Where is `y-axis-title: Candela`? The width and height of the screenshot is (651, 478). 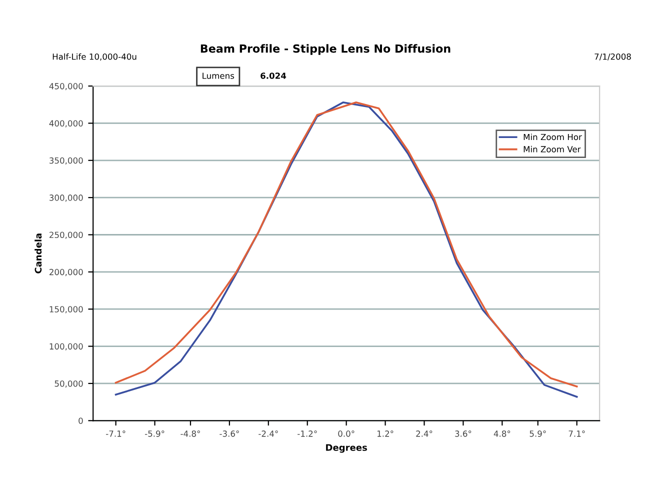 y-axis-title: Candela is located at coordinates (38, 254).